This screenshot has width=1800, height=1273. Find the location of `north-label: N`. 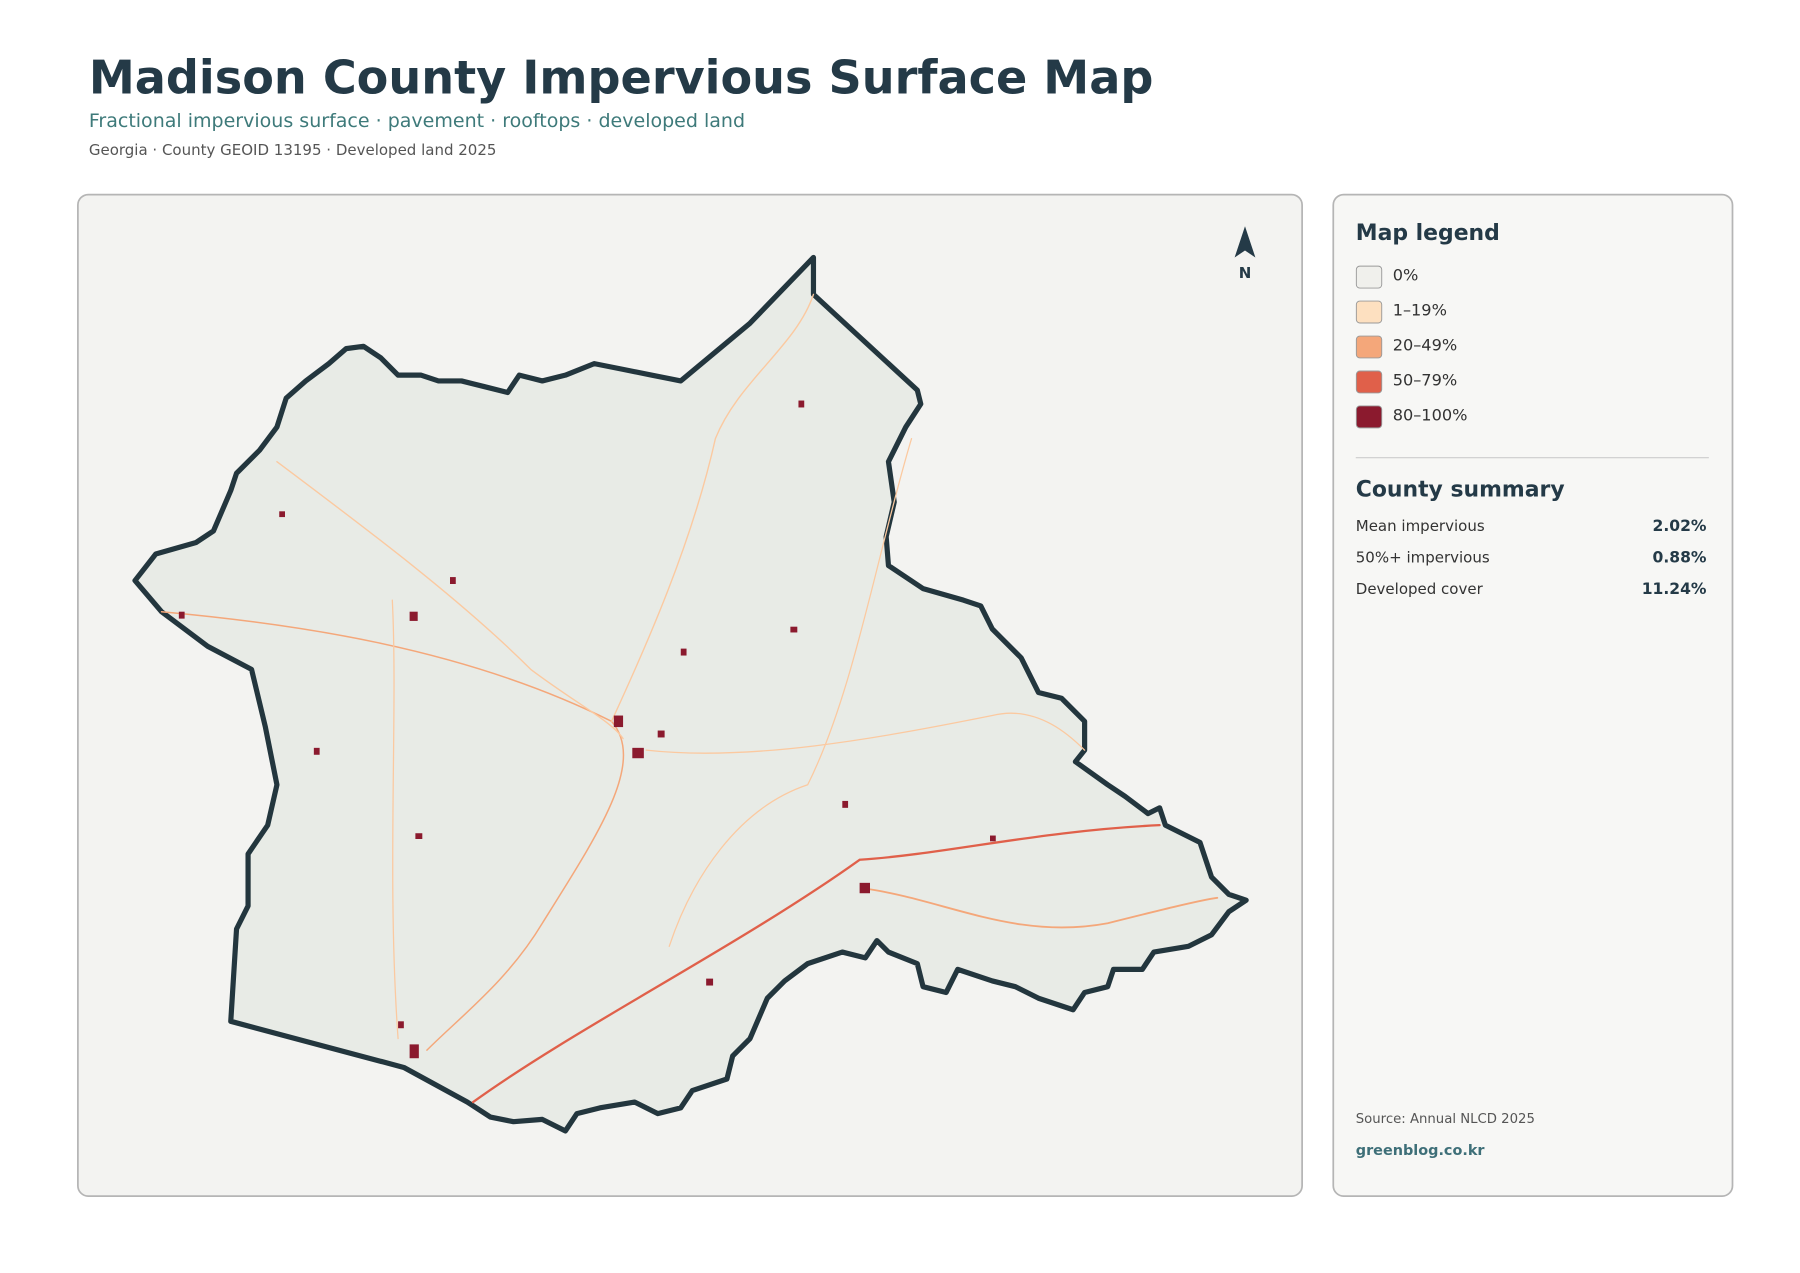

north-label: N is located at coordinates (1245, 273).